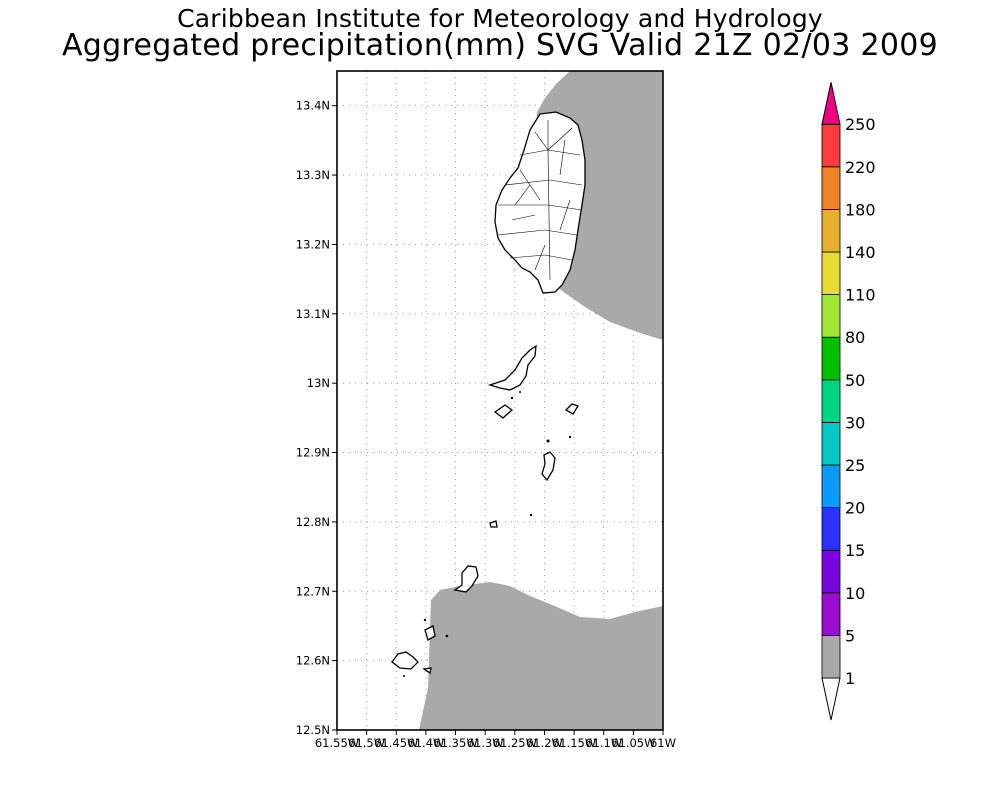  I want to click on legend-label: 25, so click(855, 465).